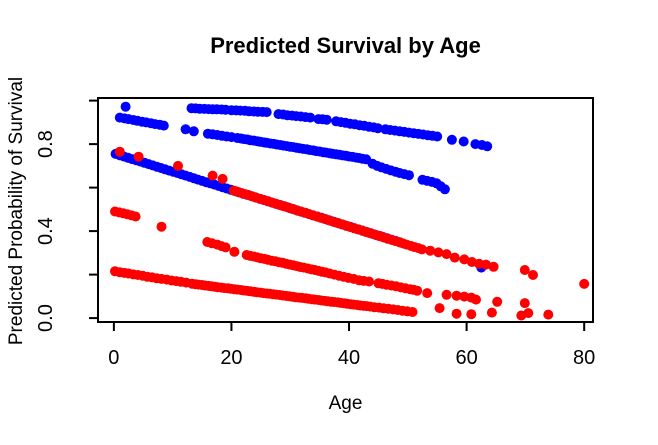  What do you see at coordinates (584, 358) in the screenshot?
I see `x-tick-label: 80` at bounding box center [584, 358].